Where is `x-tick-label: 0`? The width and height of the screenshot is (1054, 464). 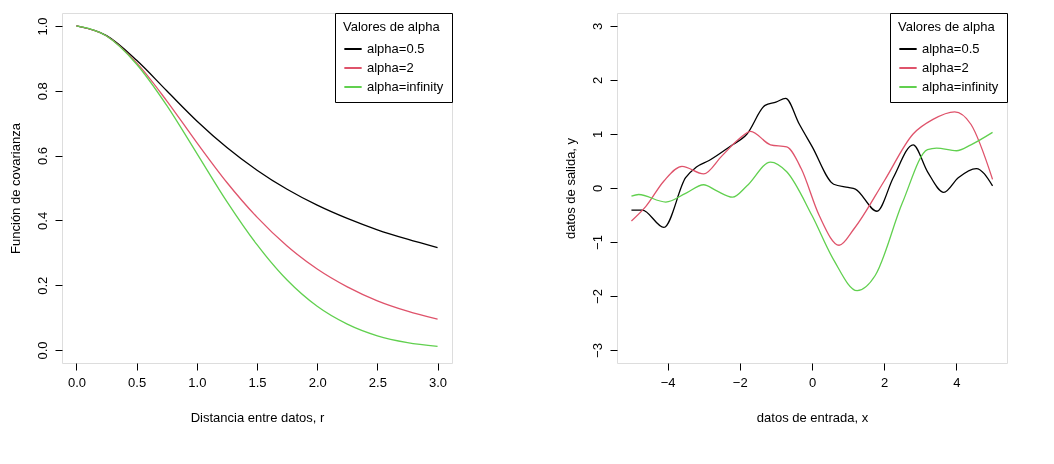
x-tick-label: 0 is located at coordinates (812, 382).